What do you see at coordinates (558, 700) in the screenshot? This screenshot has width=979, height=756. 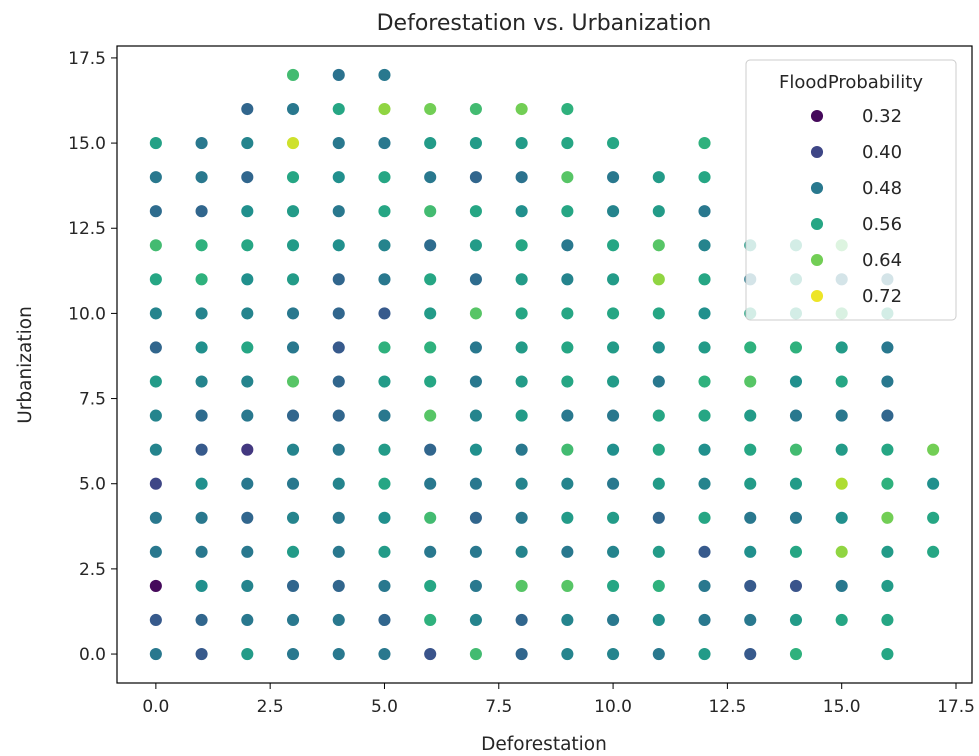 I see `x-axis: 0.0 2.5 5.0 7.5 10.0 12.5 15.0 17.5` at bounding box center [558, 700].